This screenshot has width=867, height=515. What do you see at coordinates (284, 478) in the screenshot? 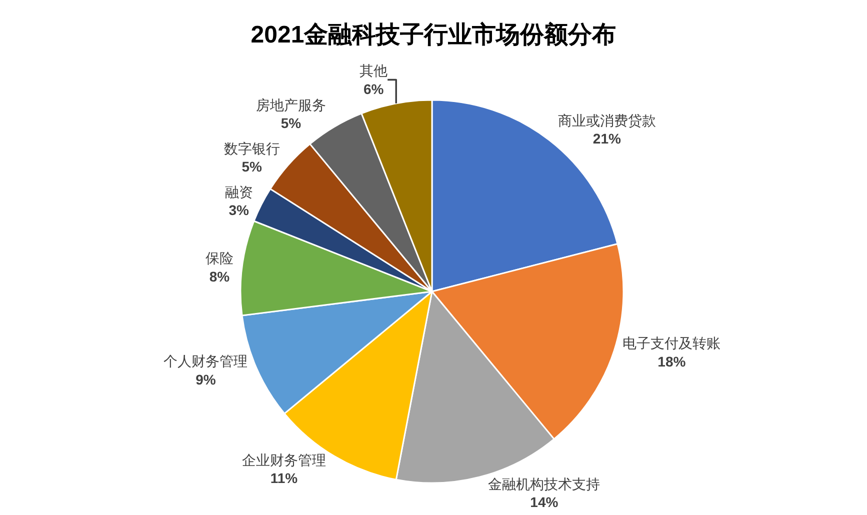
I see `data-label: 11%` at bounding box center [284, 478].